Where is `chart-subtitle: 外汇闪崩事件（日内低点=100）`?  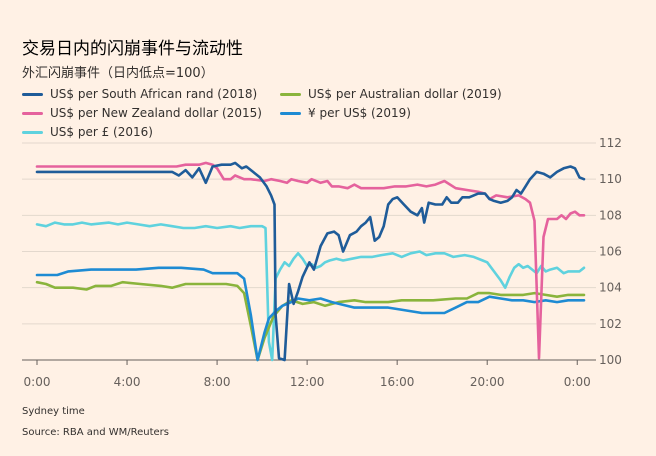 chart-subtitle: 外汇闪崩事件（日内低点=100） is located at coordinates (118, 73).